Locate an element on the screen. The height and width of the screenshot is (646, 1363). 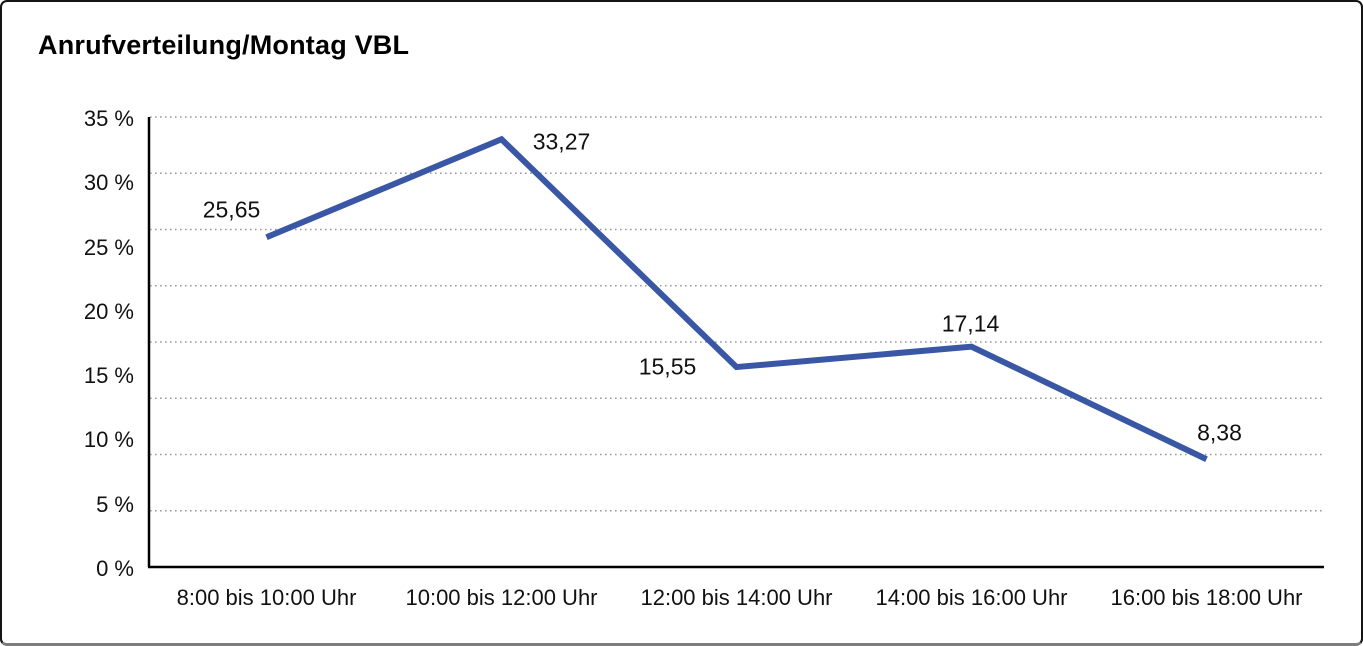
x-axis-category-label: 8:00 bis 10:00 Uhr is located at coordinates (266, 597).